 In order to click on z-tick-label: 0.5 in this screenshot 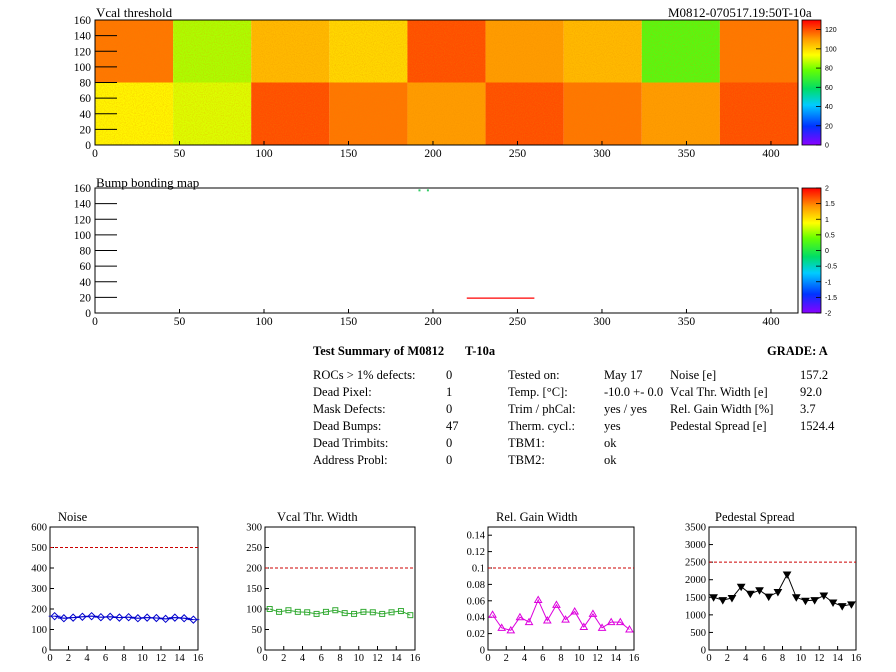, I will do `click(830, 235)`.